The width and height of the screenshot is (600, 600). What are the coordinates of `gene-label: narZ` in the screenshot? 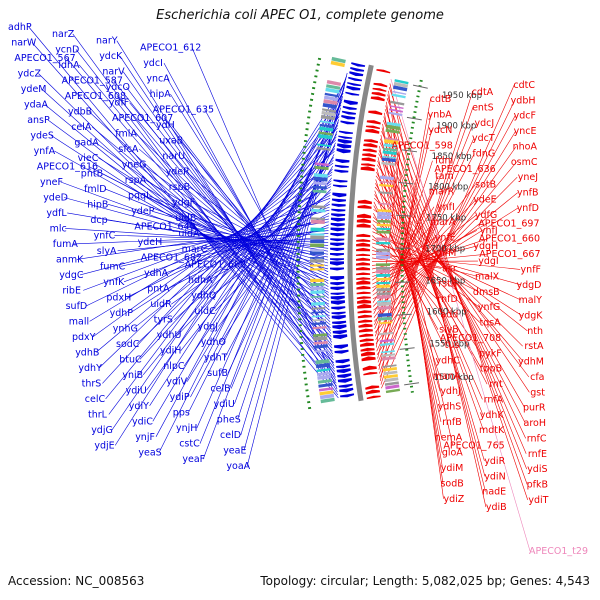 It's located at (63, 34).